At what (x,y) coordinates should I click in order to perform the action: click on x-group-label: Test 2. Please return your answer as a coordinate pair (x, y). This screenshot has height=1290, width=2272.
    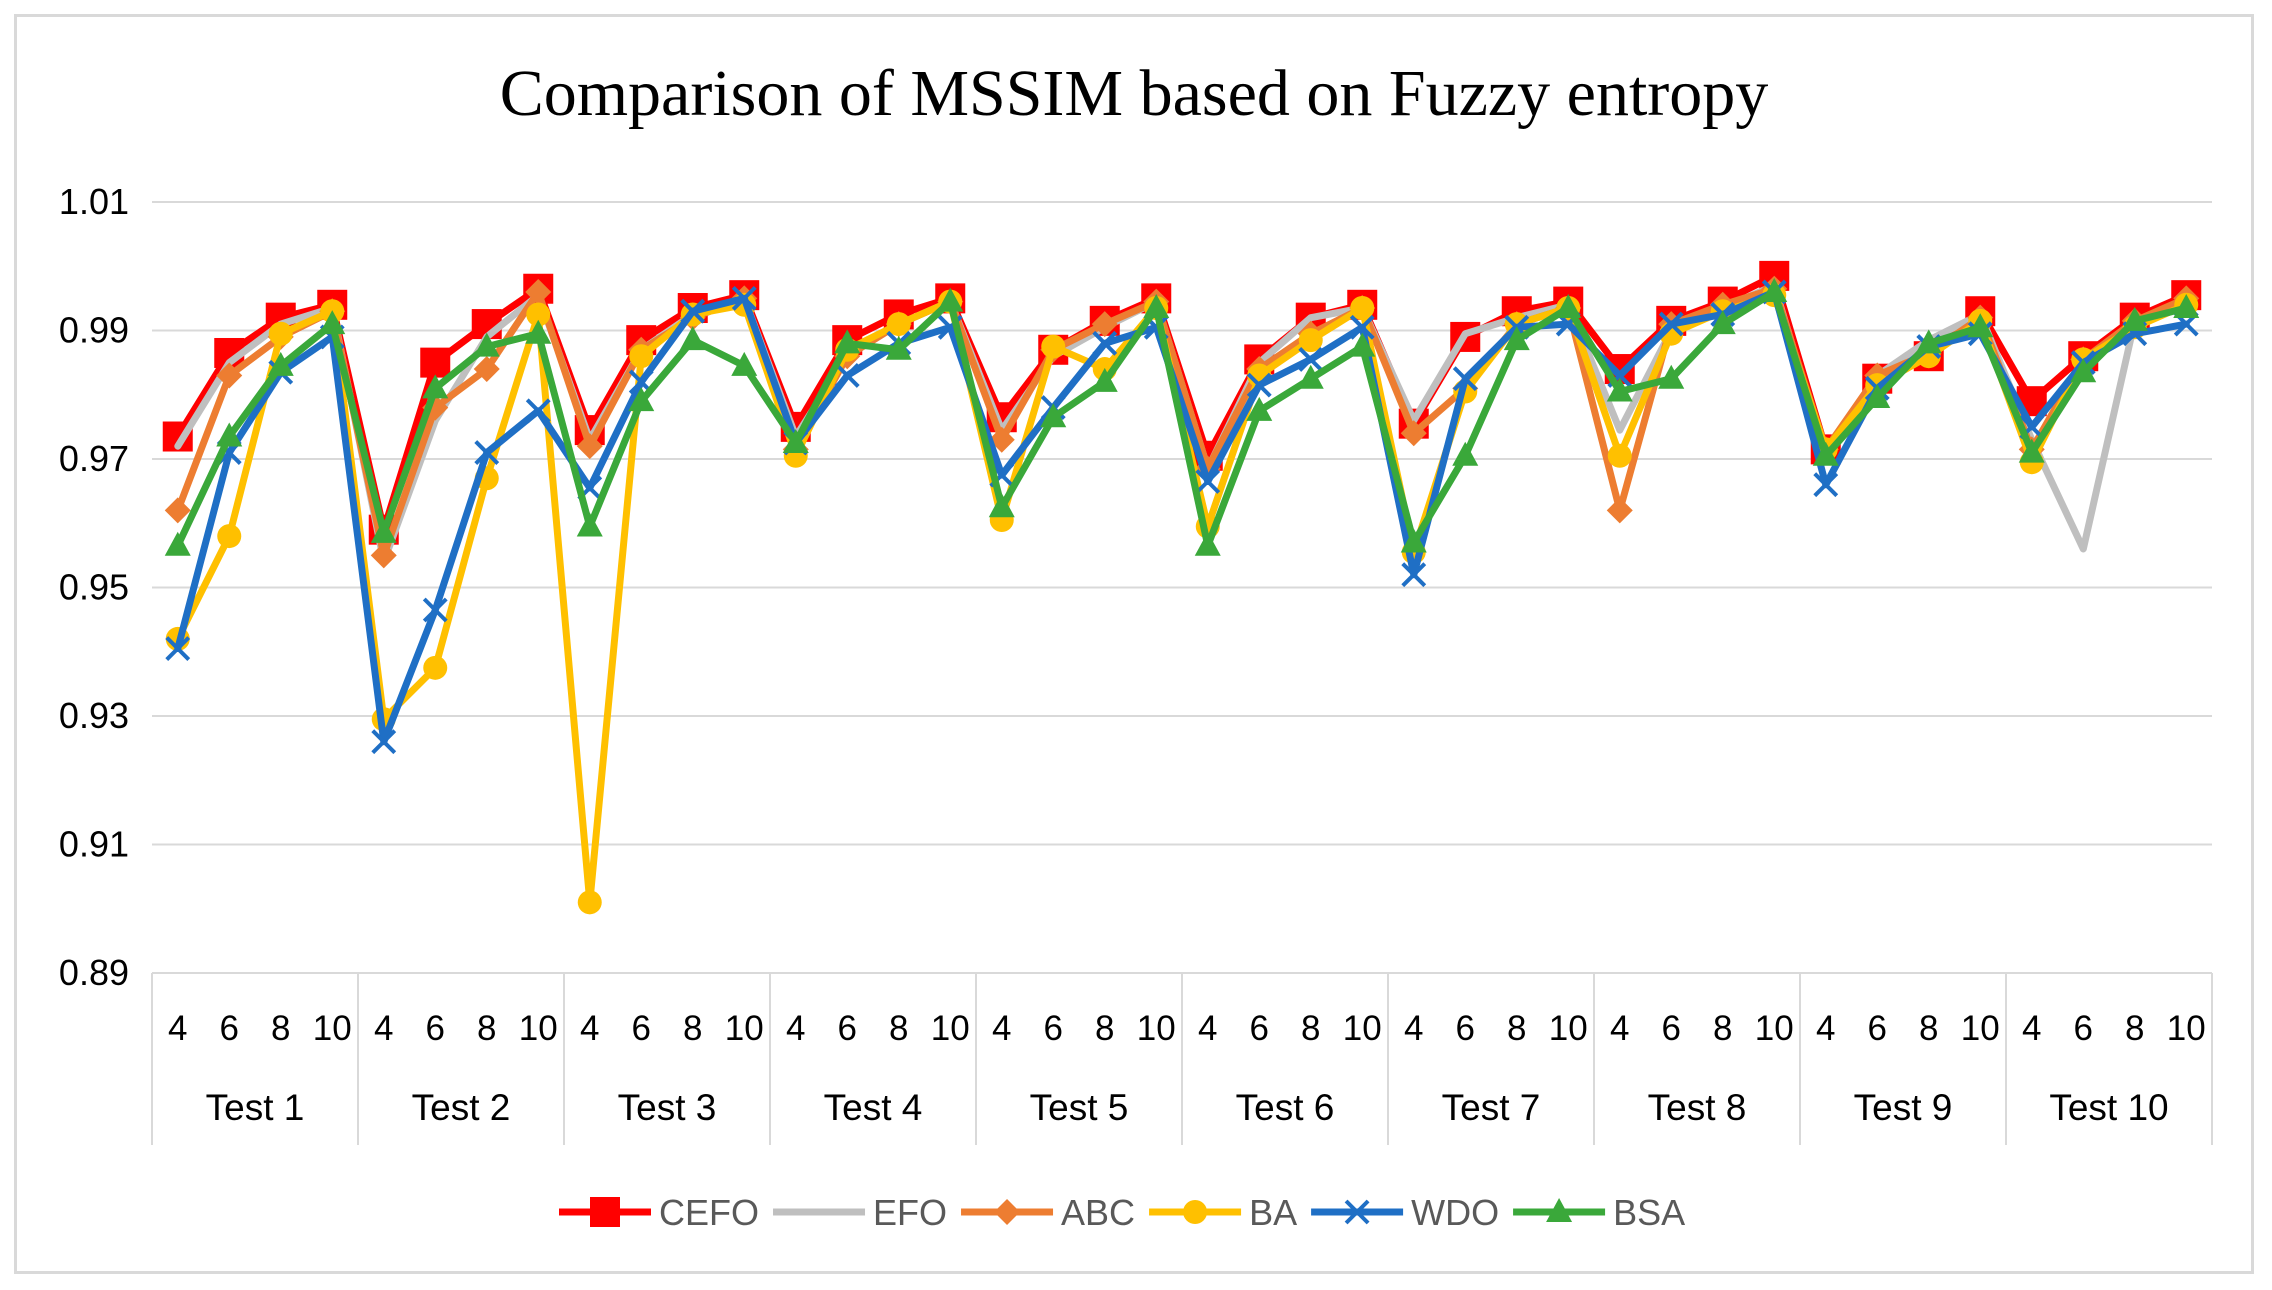
    Looking at the image, I should click on (461, 1107).